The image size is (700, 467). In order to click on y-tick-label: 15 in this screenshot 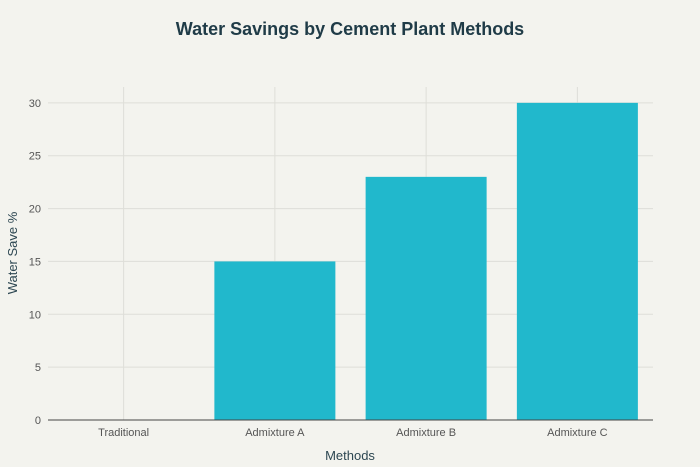, I will do `click(35, 262)`.